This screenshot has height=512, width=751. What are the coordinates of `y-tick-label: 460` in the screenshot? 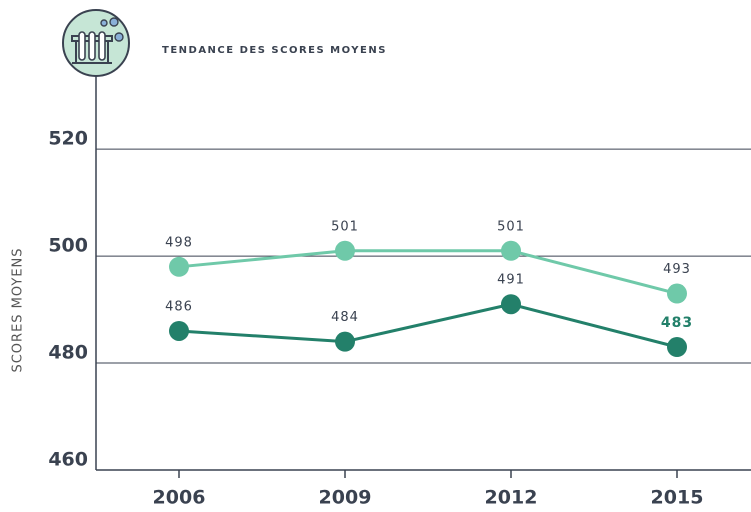 It's located at (68, 460).